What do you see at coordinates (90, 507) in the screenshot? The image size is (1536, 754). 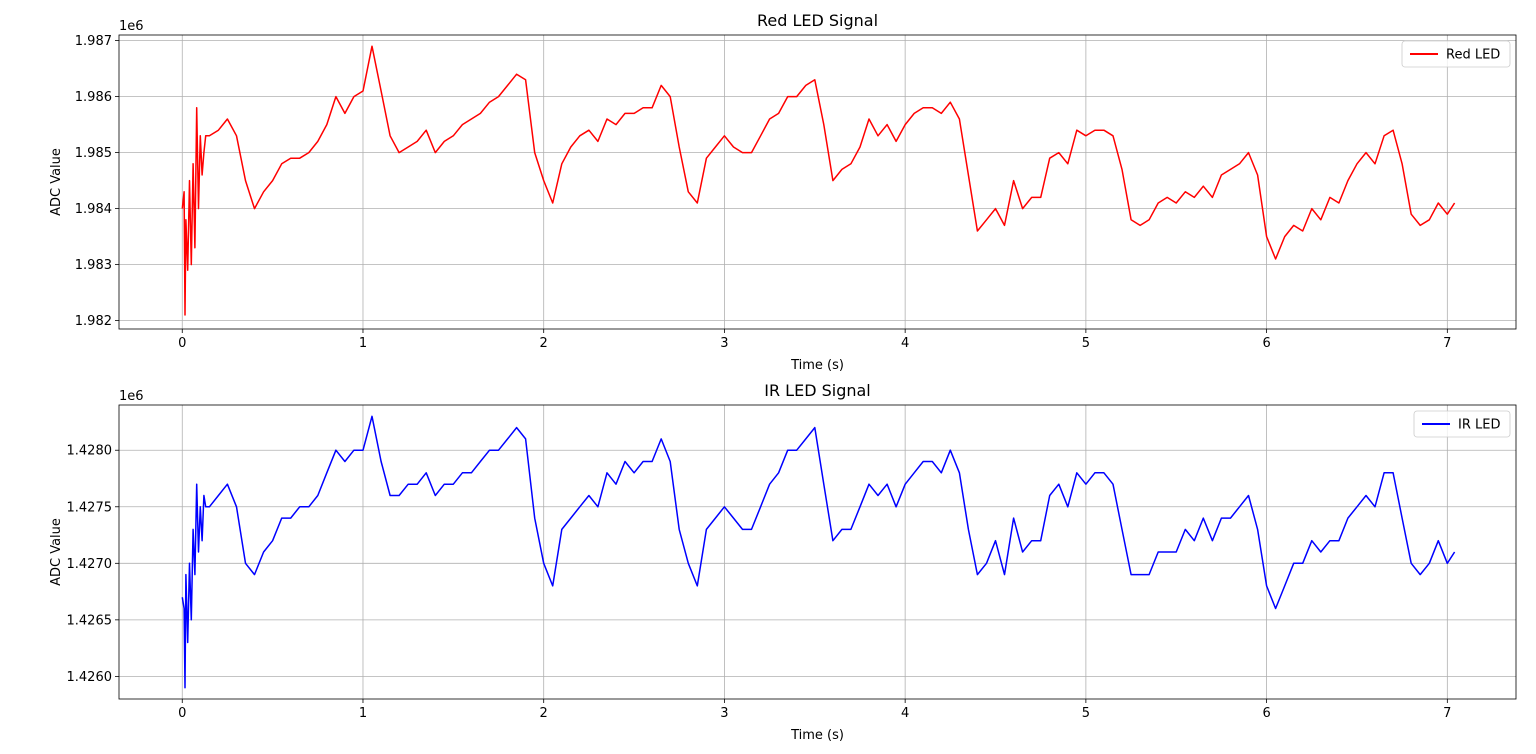 I see `y-tick-label: 1.4275` at bounding box center [90, 507].